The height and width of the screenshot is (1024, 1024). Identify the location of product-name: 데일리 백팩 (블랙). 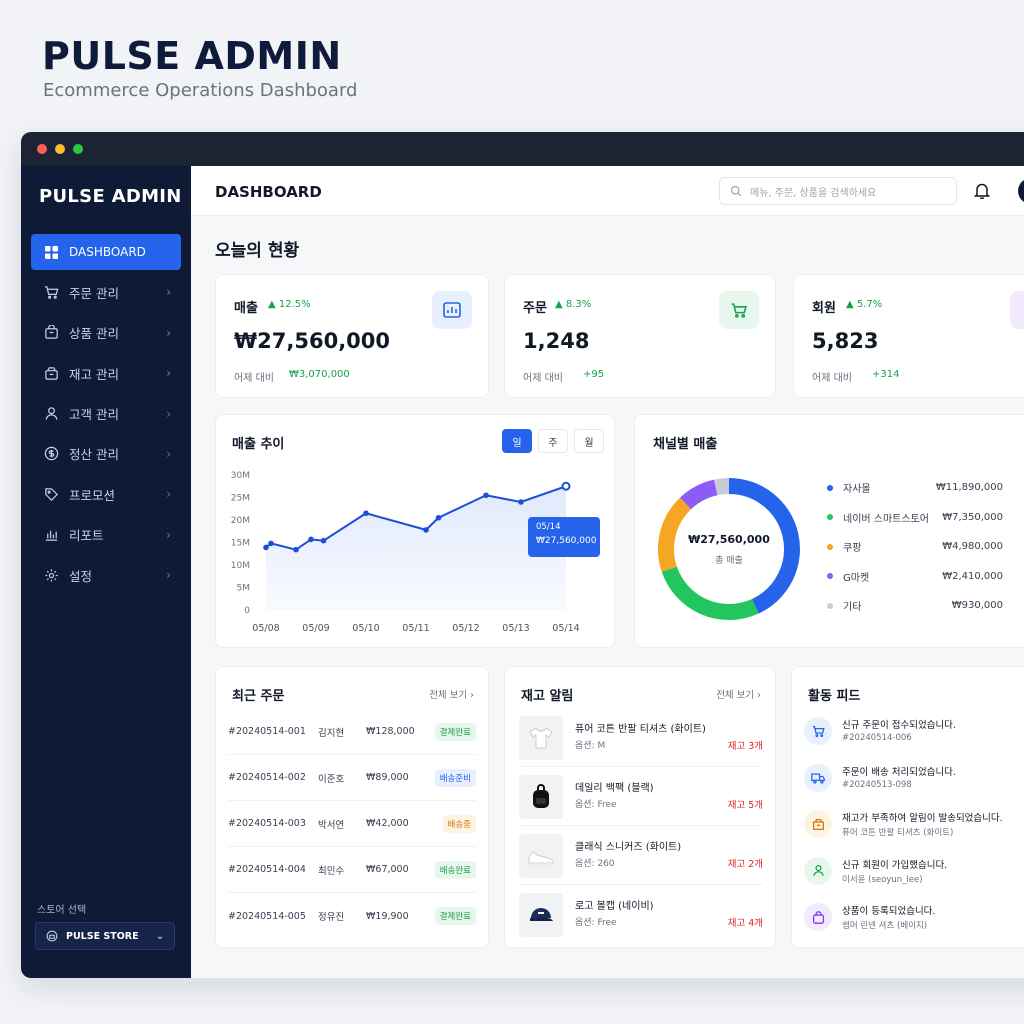
(614, 788).